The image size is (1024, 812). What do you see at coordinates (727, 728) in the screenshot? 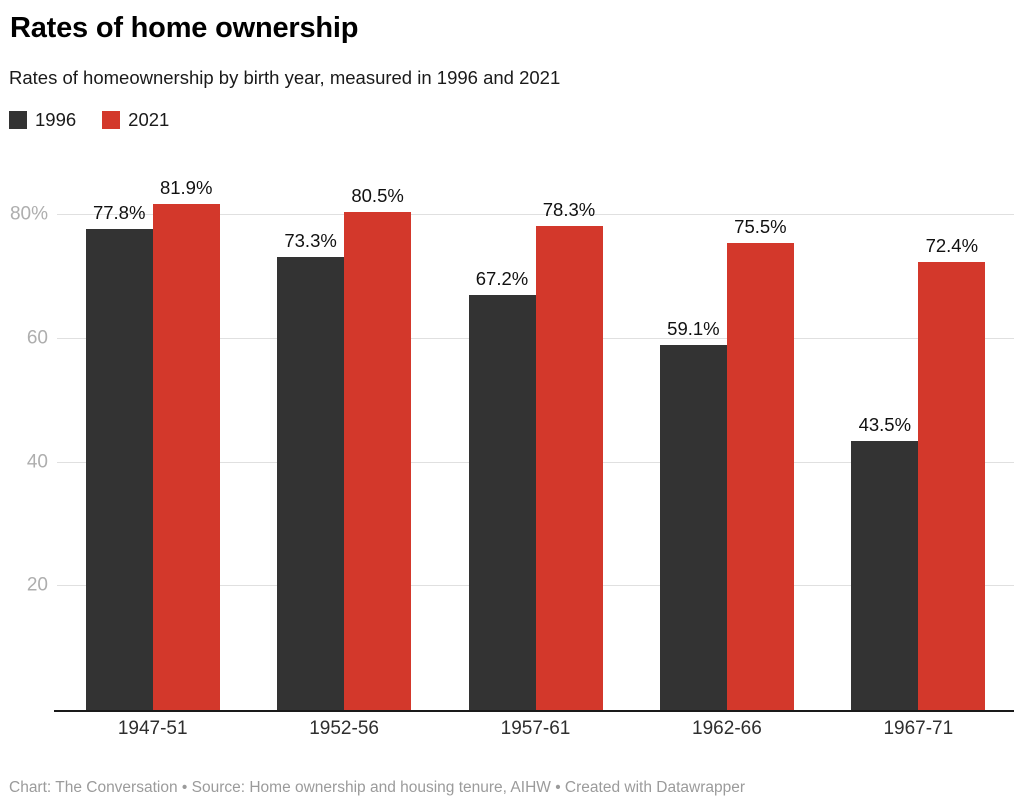
I see `x-category-label: 1962-66` at bounding box center [727, 728].